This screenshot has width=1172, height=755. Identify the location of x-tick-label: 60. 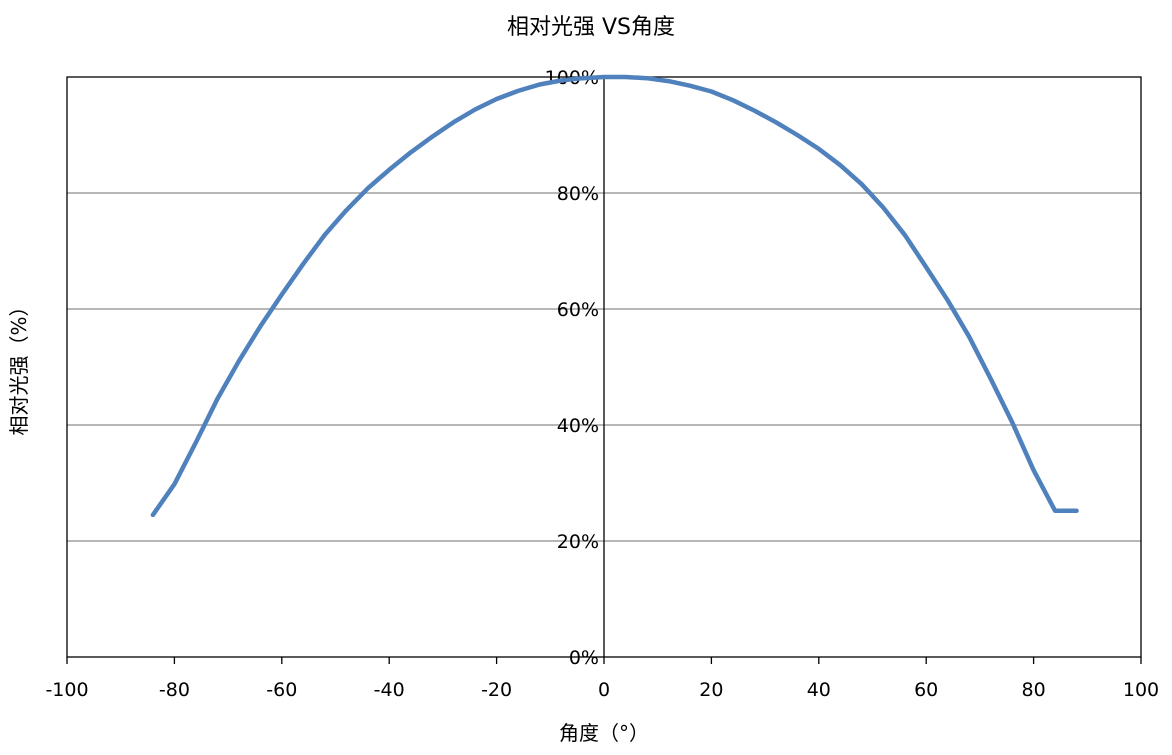
(926, 690).